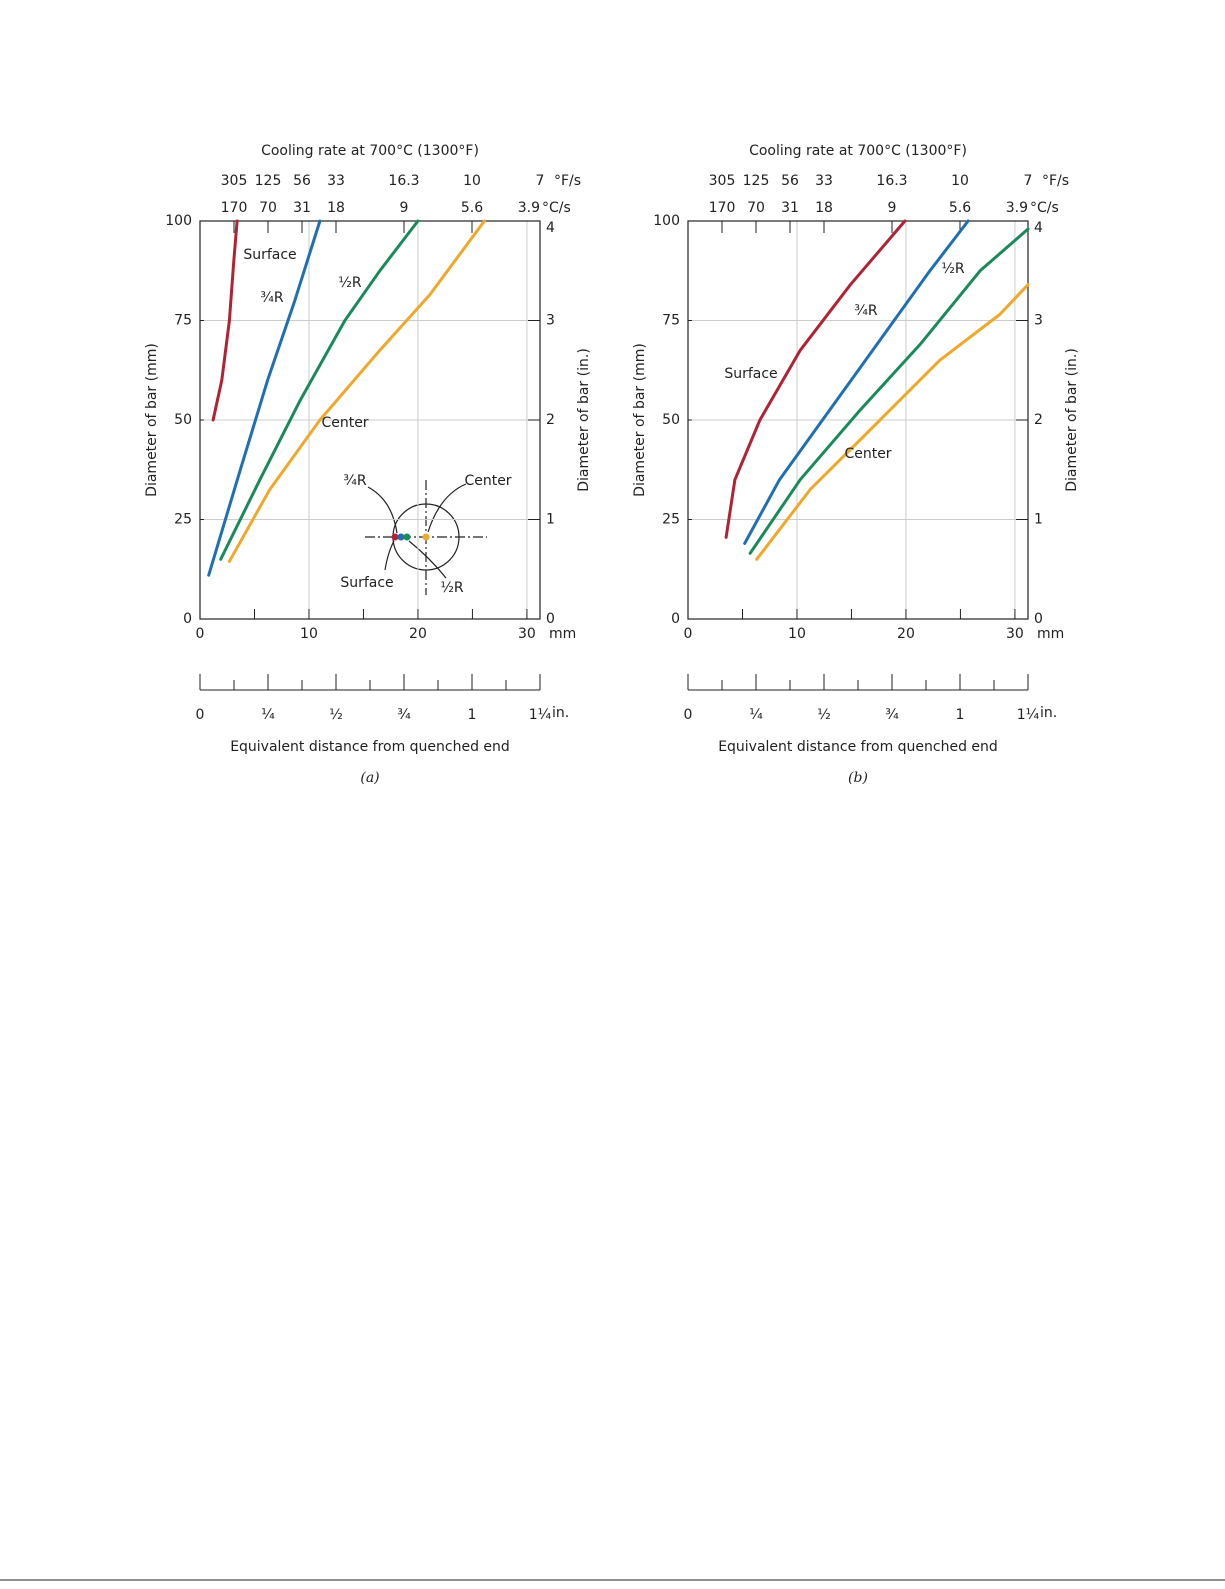 The width and height of the screenshot is (1225, 1589). I want to click on inset-label: Center, so click(487, 481).